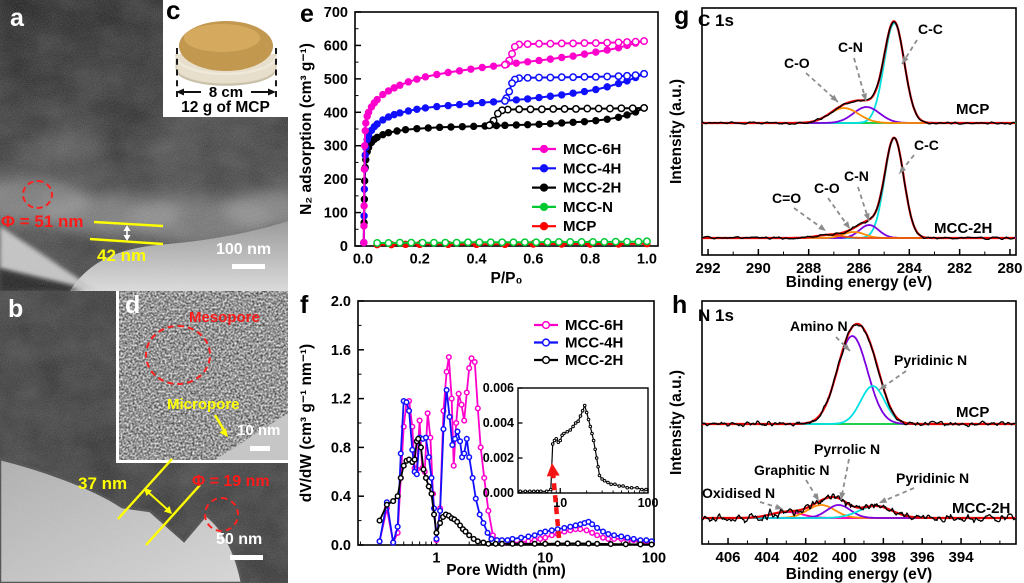  Describe the element at coordinates (239, 539) in the screenshot. I see `scalebar-label-b: 50 nm` at that location.